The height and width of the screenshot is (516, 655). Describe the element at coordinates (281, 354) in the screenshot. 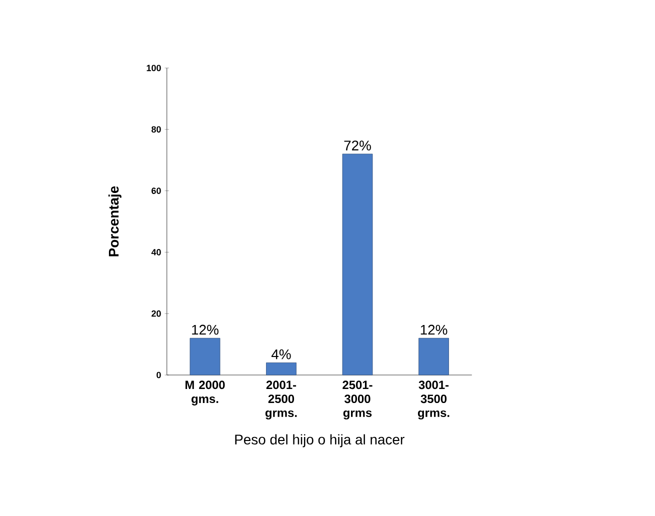

I see `data-label: 4%` at that location.